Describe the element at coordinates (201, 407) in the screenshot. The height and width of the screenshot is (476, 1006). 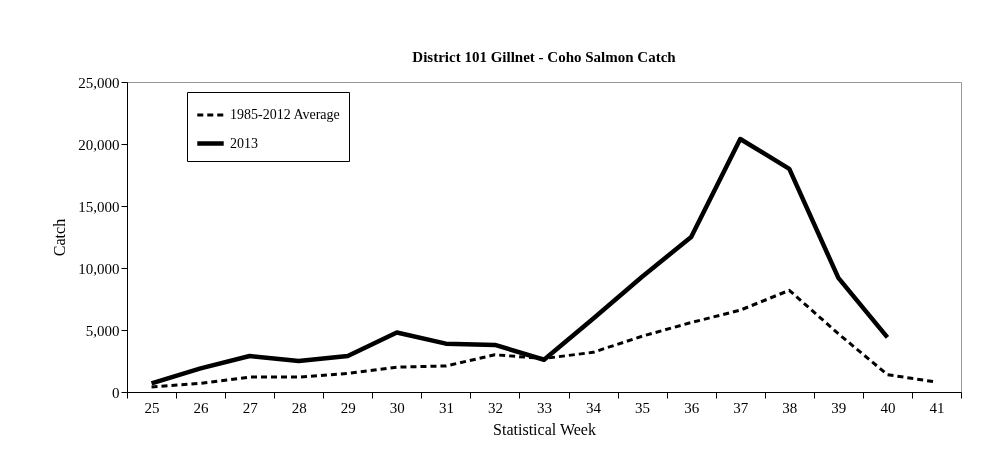
I see `x-tick-label: 26` at that location.